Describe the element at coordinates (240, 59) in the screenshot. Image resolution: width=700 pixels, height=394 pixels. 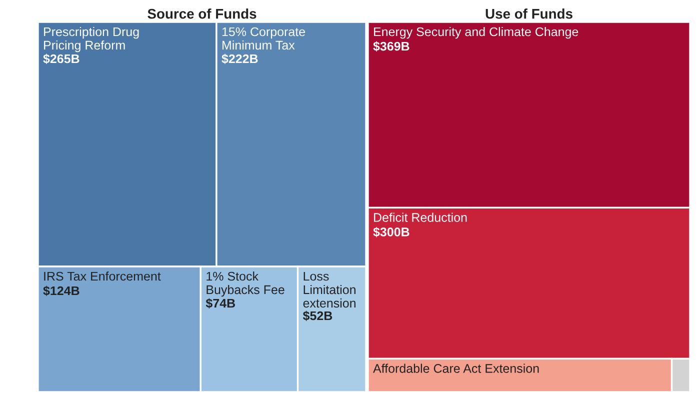
I see `data-label: $222B` at that location.